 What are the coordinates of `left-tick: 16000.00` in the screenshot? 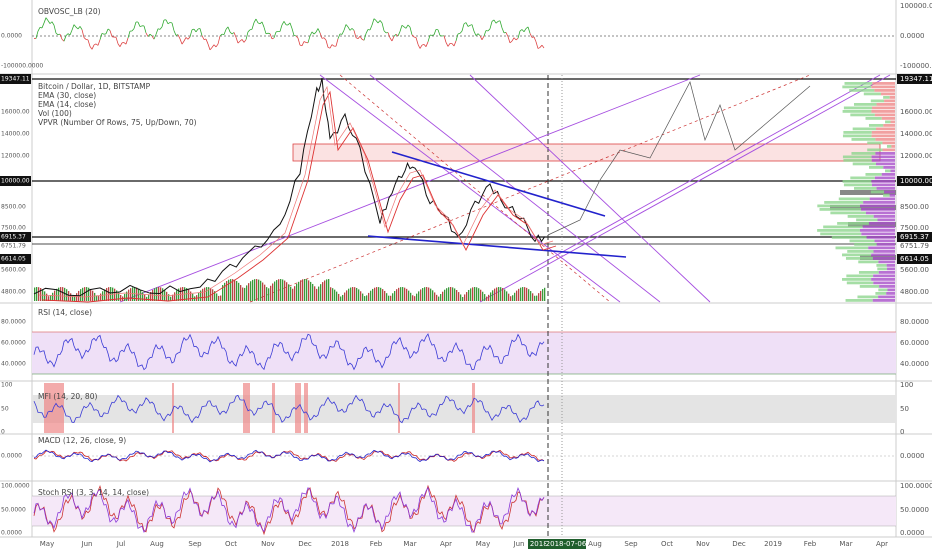 It's located at (15, 112).